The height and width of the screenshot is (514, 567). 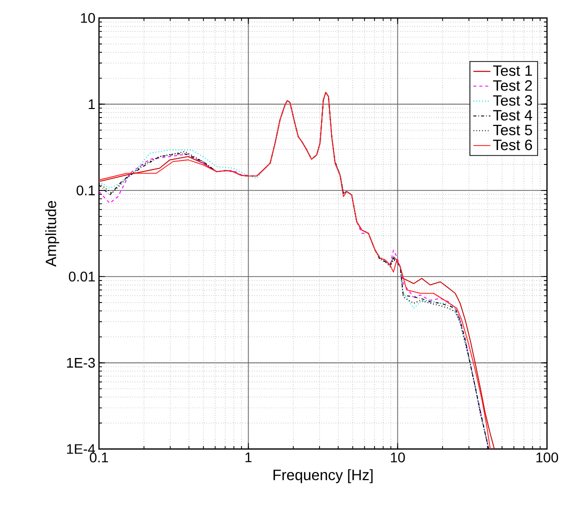 I want to click on legend-label: Test 3, so click(x=512, y=100).